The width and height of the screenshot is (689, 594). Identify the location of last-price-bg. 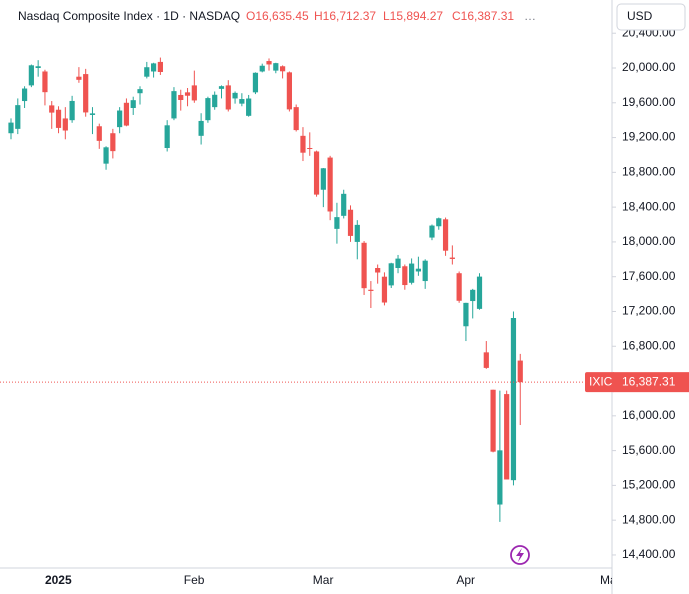
(651, 382).